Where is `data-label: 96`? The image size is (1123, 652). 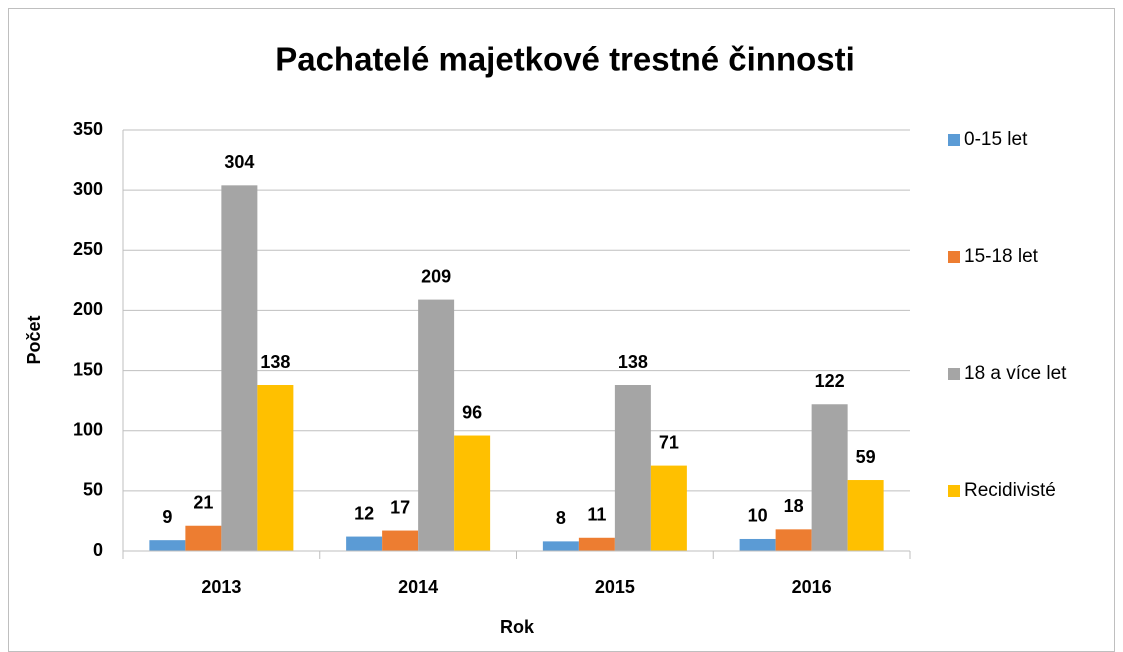
data-label: 96 is located at coordinates (472, 412).